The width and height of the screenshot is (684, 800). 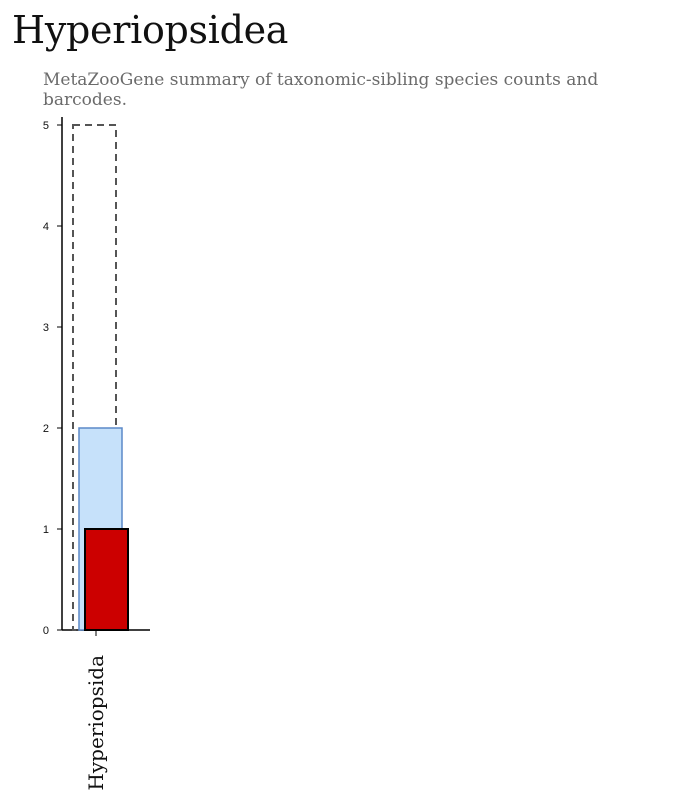 I want to click on x-axis-ticks: Hyperiopsida, so click(x=96, y=710).